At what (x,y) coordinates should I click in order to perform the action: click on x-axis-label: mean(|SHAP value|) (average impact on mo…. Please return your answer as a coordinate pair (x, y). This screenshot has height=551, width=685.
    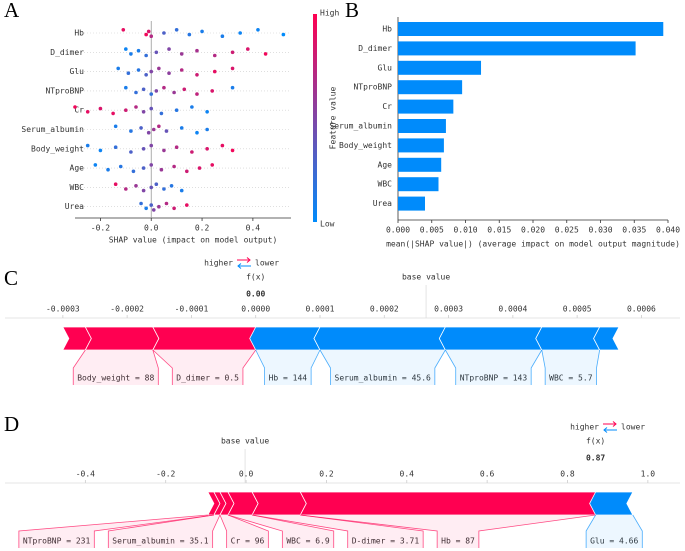
    Looking at the image, I should click on (533, 244).